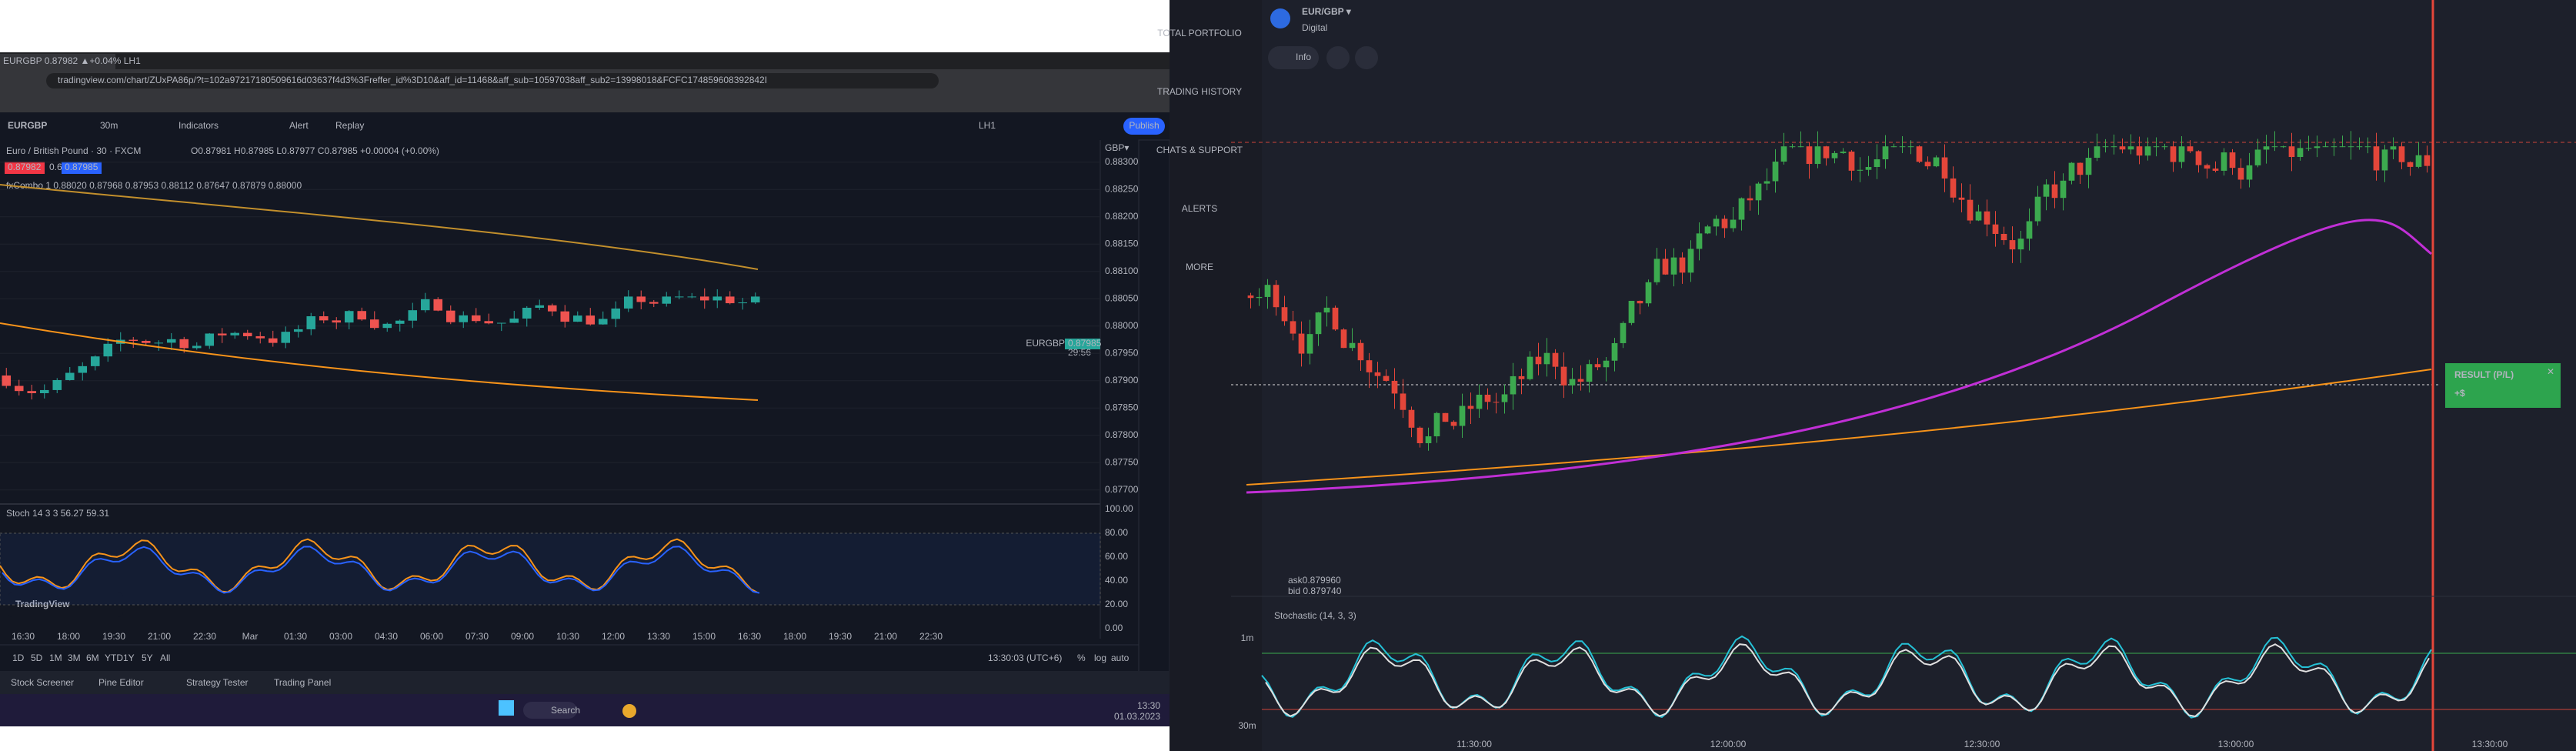 Image resolution: width=2576 pixels, height=751 pixels. I want to click on indicators: Indicators, so click(199, 125).